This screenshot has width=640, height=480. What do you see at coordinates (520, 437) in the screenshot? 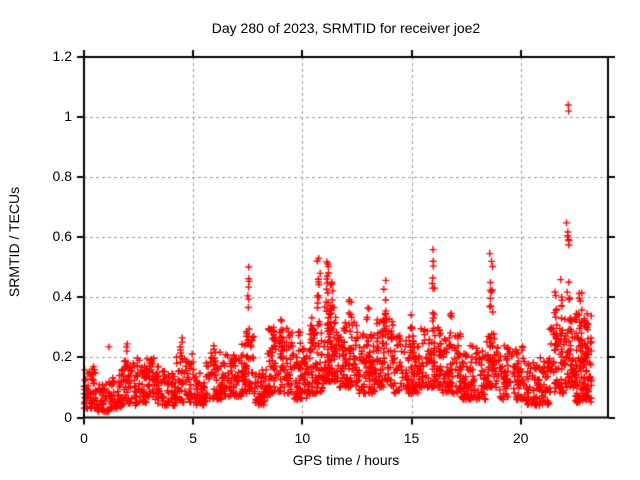
I see `x-tick-label: 20` at bounding box center [520, 437].